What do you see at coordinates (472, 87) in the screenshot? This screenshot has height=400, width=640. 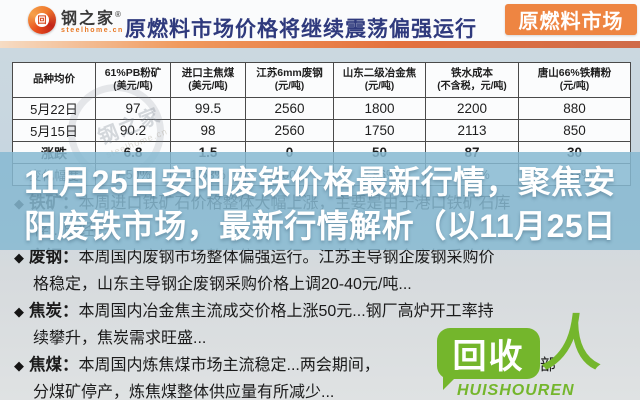 I see `col-unit: (不含税，元/吨)` at bounding box center [472, 87].